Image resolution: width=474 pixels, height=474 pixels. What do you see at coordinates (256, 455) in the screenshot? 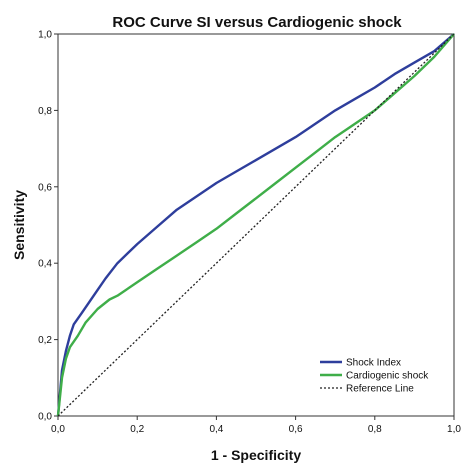
I see `x-axis-label: 1 - Specificity` at bounding box center [256, 455].